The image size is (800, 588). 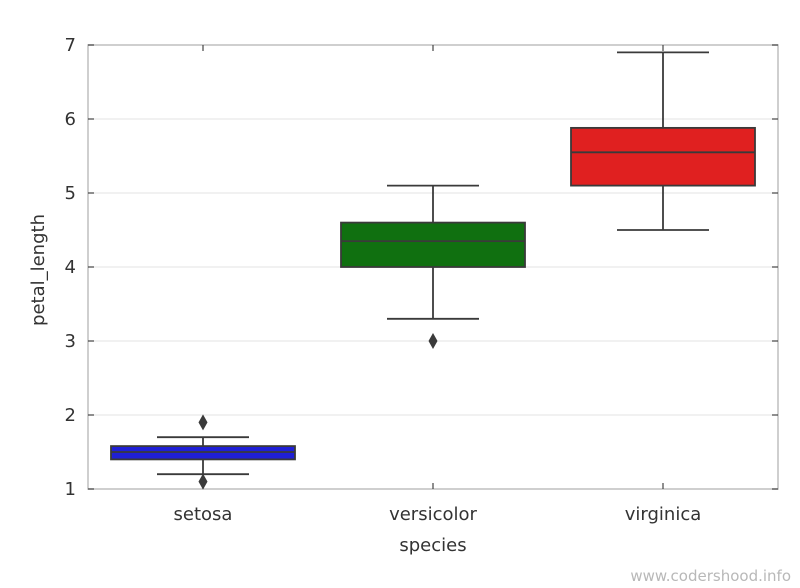 What do you see at coordinates (710, 576) in the screenshot?
I see `watermark: www.codershood.info` at bounding box center [710, 576].